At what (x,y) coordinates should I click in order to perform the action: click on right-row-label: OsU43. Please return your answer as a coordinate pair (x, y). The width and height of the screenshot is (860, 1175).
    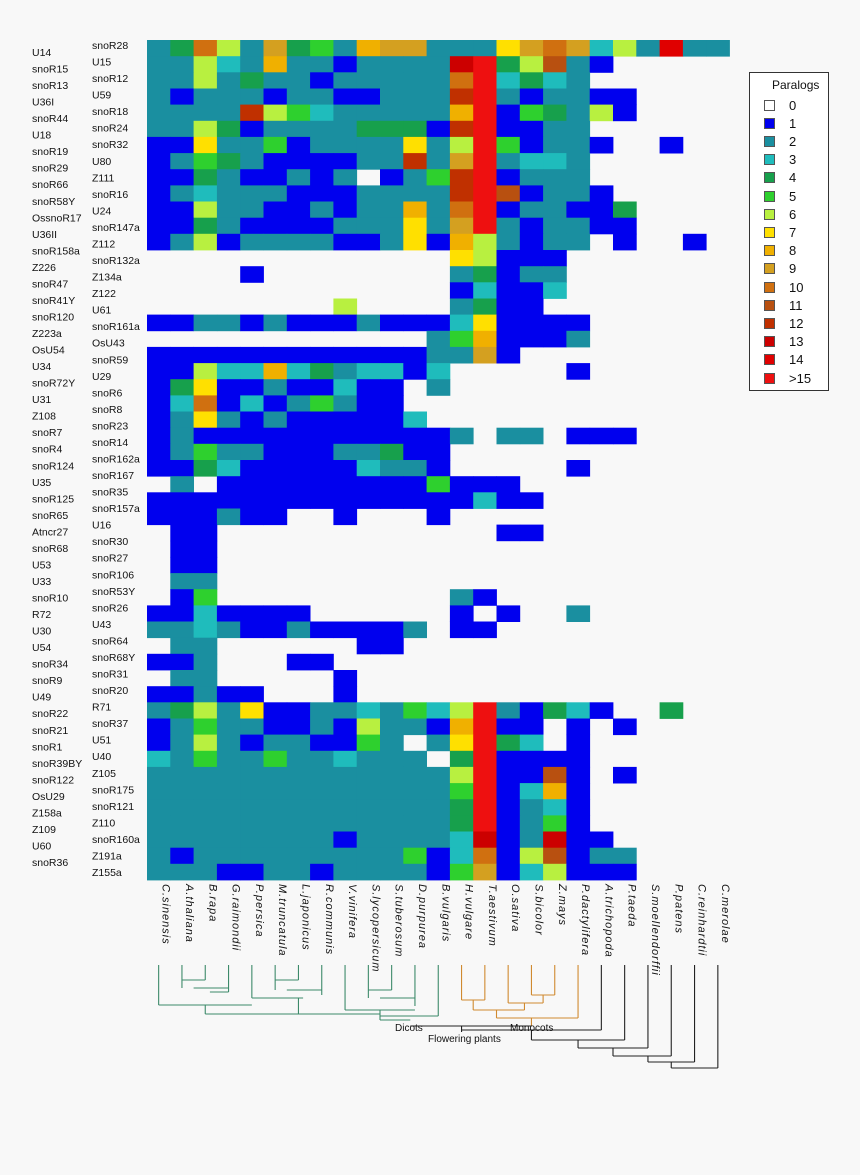
    Looking at the image, I should click on (108, 344).